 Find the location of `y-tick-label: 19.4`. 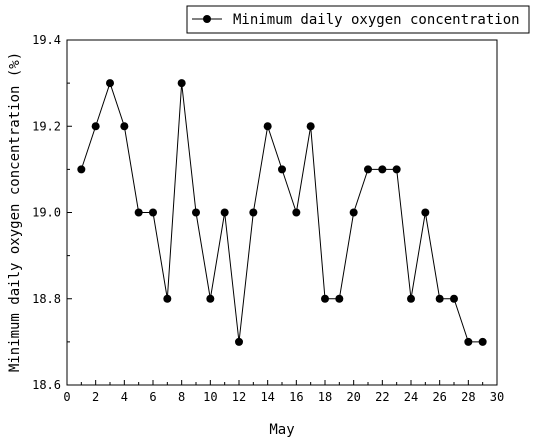

y-tick-label: 19.4 is located at coordinates (46, 40).